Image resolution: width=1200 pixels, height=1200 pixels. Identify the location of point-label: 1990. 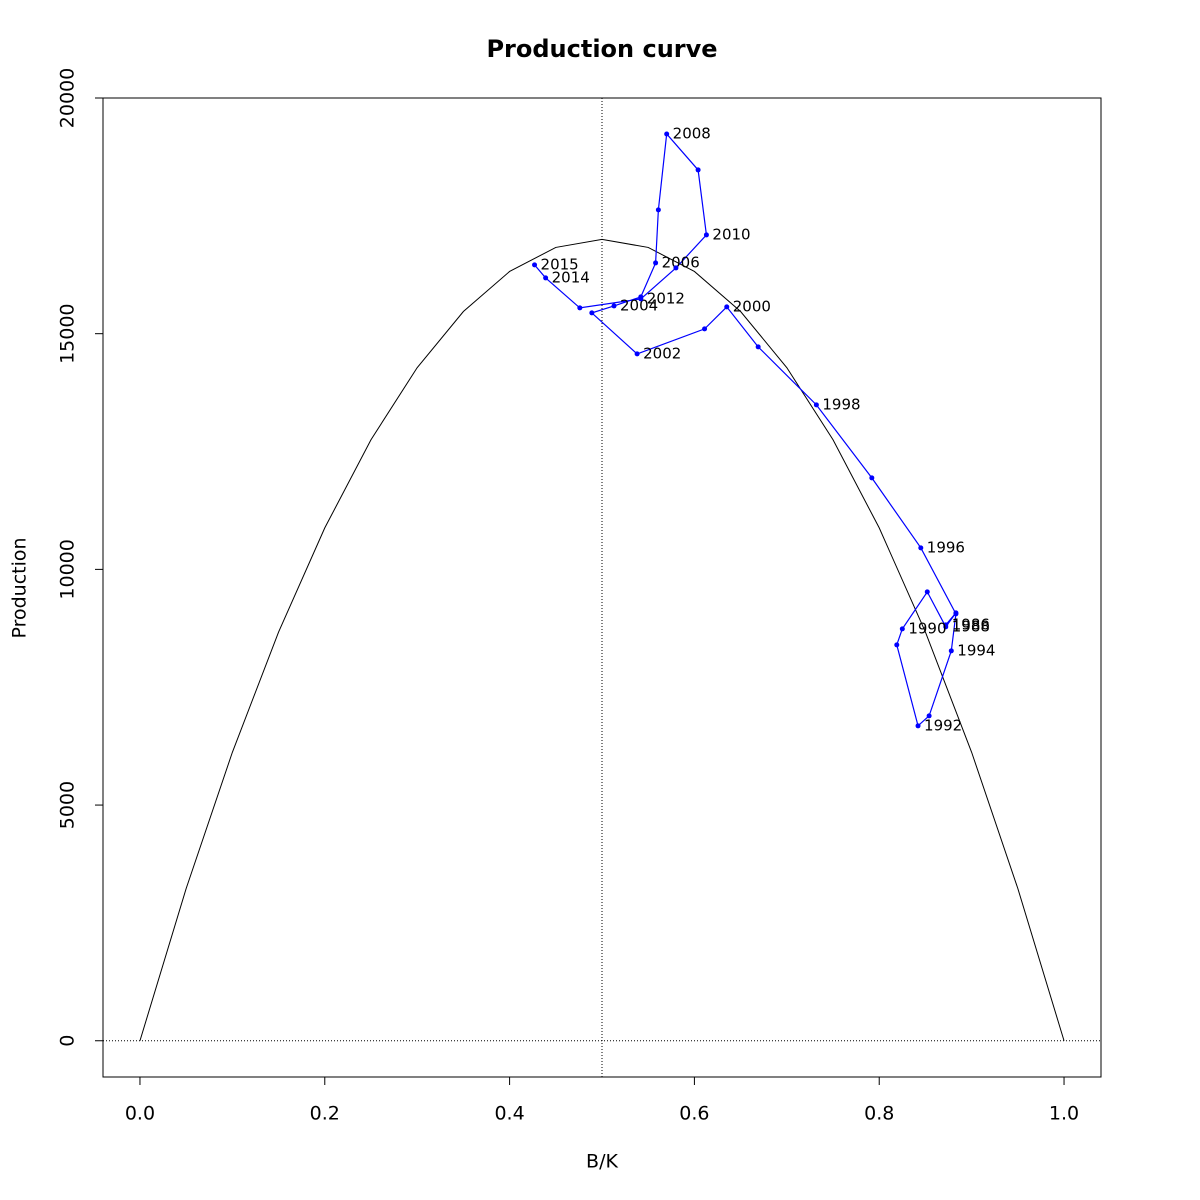
(927, 628).